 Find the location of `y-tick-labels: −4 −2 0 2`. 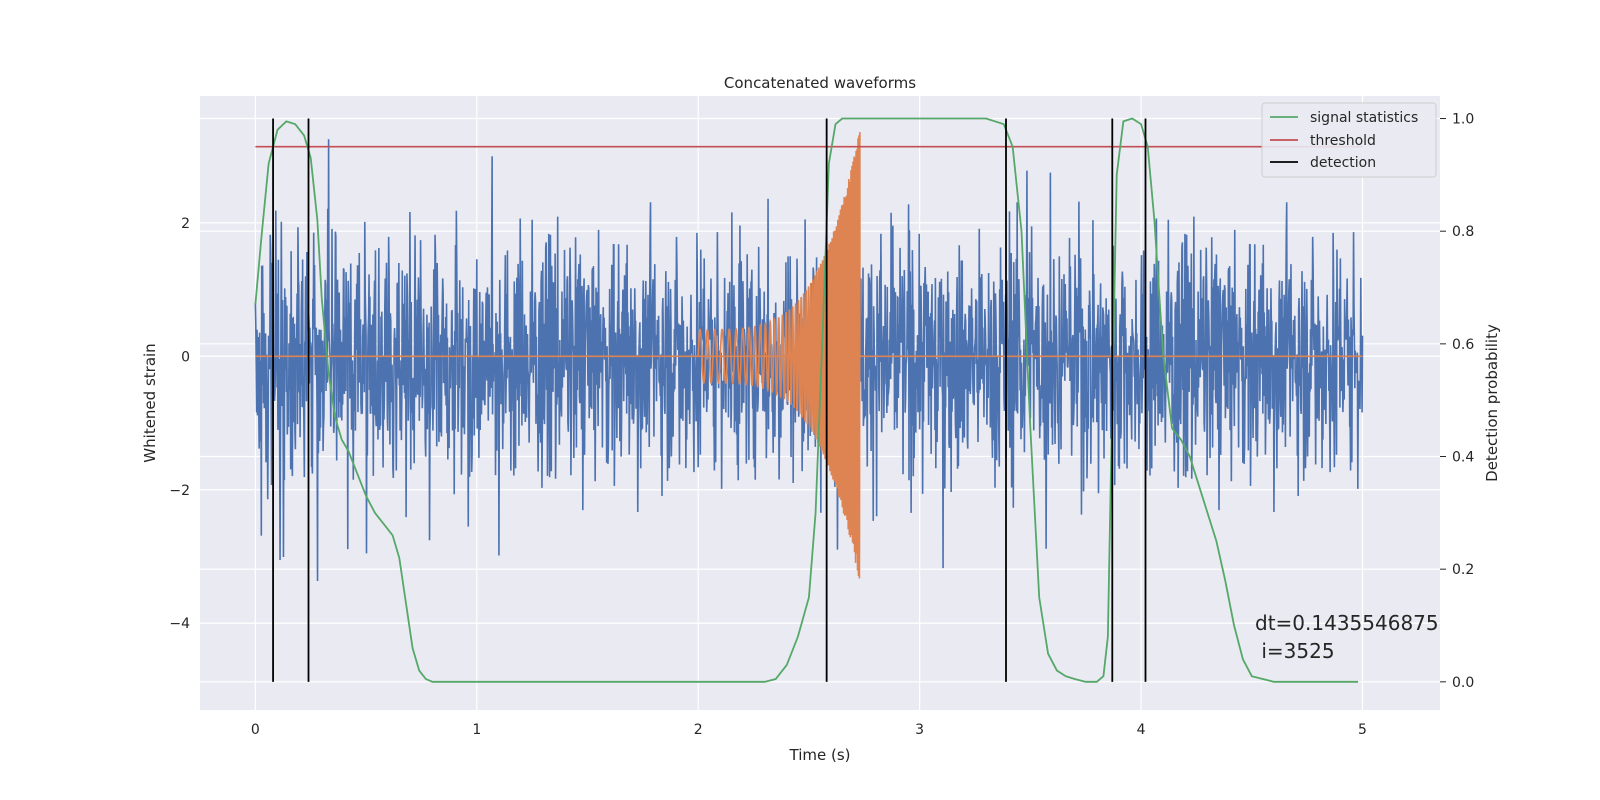

y-tick-labels: −4 −2 0 2 is located at coordinates (179, 424).